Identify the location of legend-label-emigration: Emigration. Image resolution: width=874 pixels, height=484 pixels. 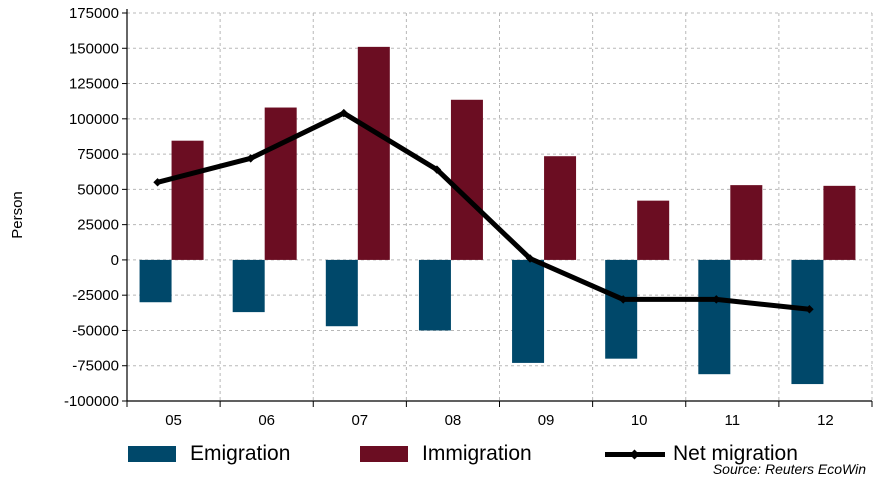
(240, 453).